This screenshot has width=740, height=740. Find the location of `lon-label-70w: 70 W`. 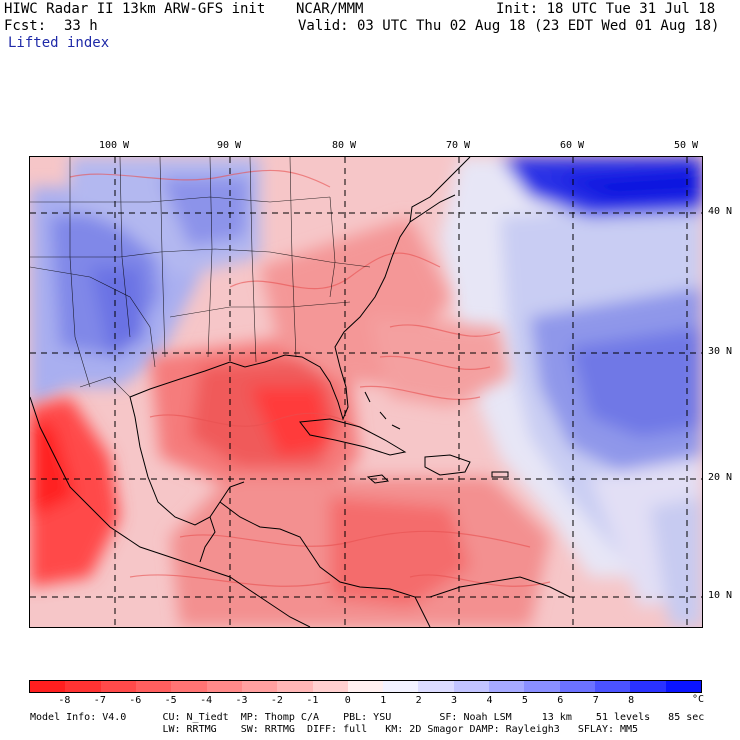

lon-label-70w: 70 W is located at coordinates (458, 145).